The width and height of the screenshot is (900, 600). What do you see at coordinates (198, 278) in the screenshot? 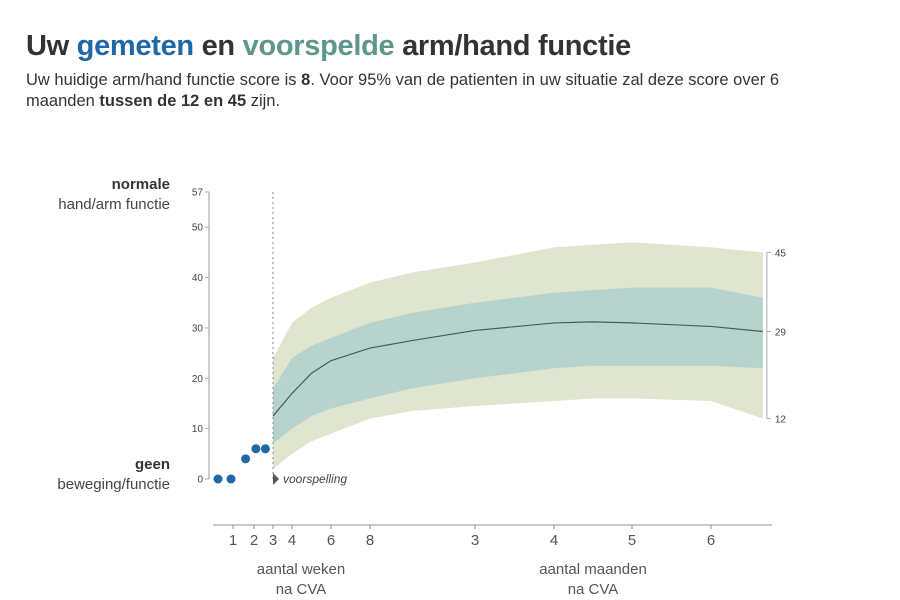
I see `y-tick-label: 40` at bounding box center [198, 278].